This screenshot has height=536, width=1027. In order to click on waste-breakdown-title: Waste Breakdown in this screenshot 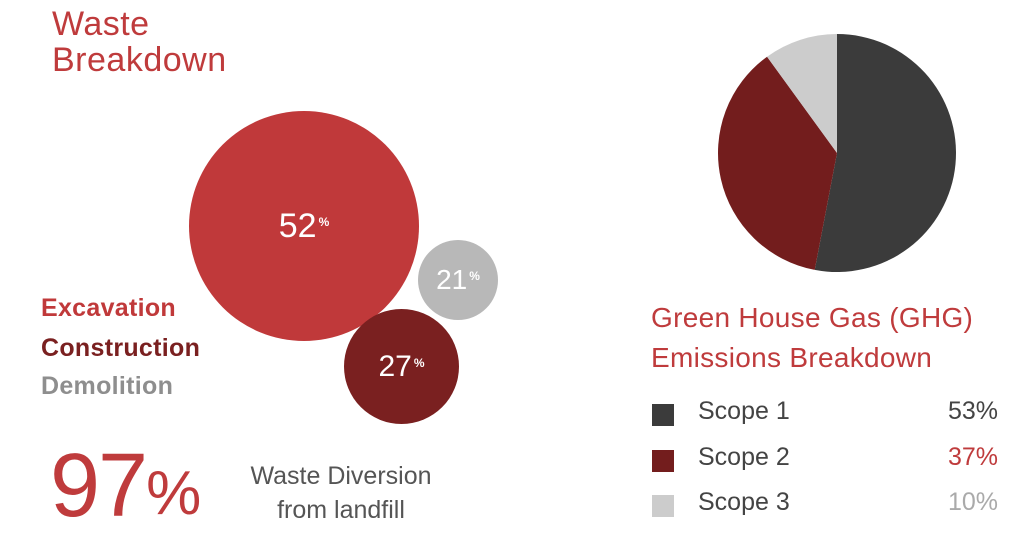, I will do `click(139, 42)`.